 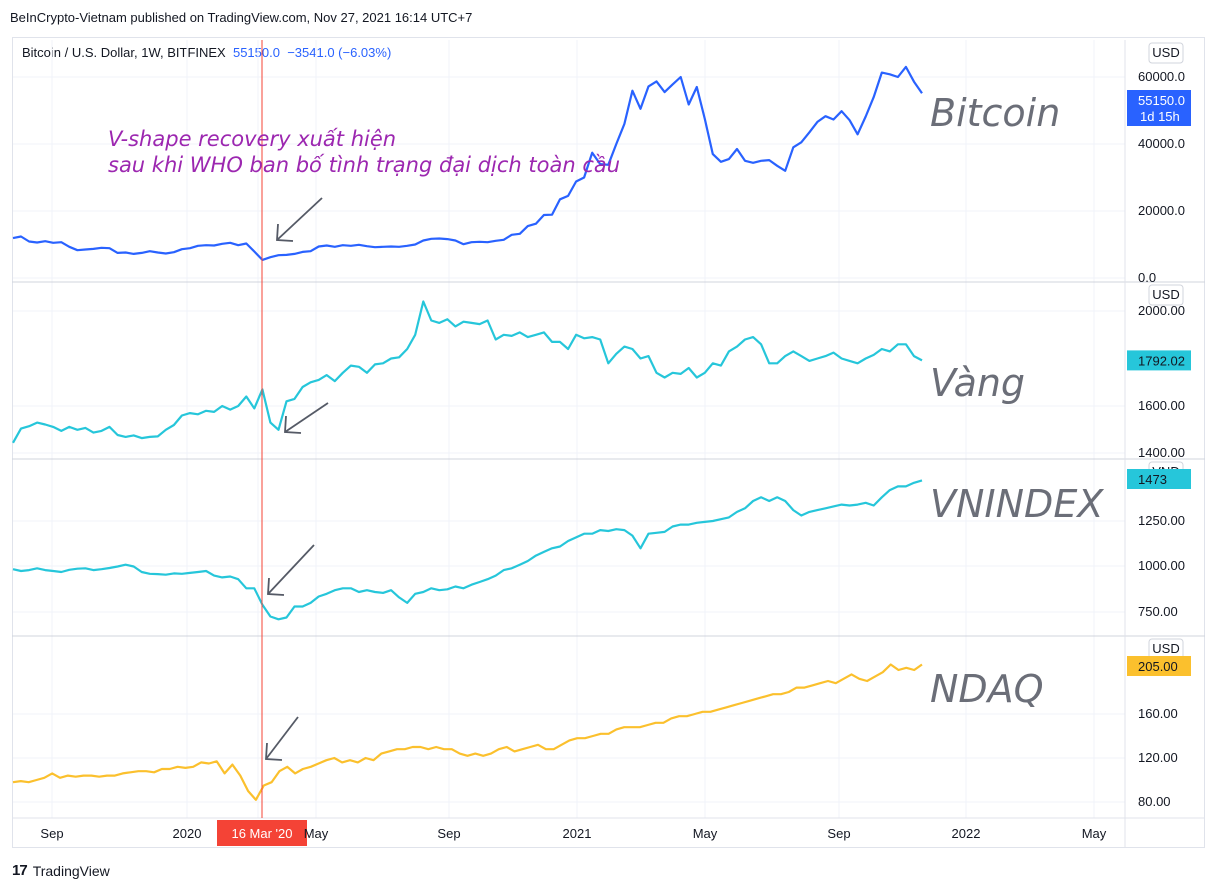 What do you see at coordinates (467, 372) in the screenshot?
I see `series-line-vàng` at bounding box center [467, 372].